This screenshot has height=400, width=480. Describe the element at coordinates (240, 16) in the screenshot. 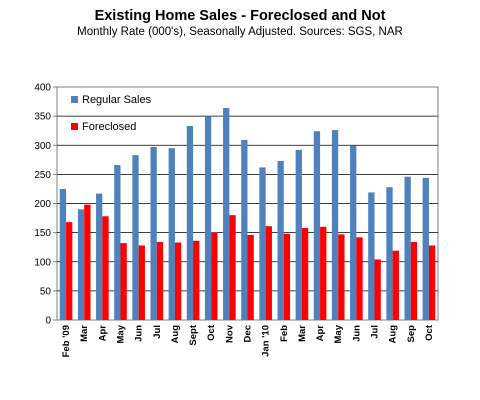

I see `chart-title: Existing Home Sales - Foreclosed and Not` at that location.